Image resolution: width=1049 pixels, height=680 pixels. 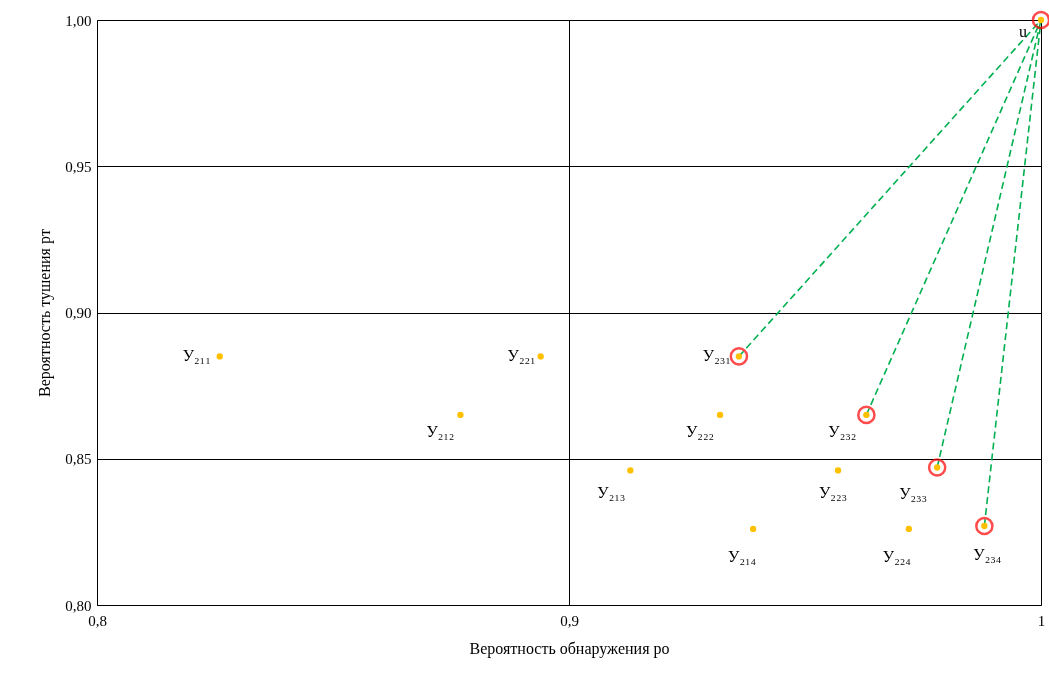 I want to click on x-axis-title: Вероятность обнаружения pо, so click(x=569, y=648).